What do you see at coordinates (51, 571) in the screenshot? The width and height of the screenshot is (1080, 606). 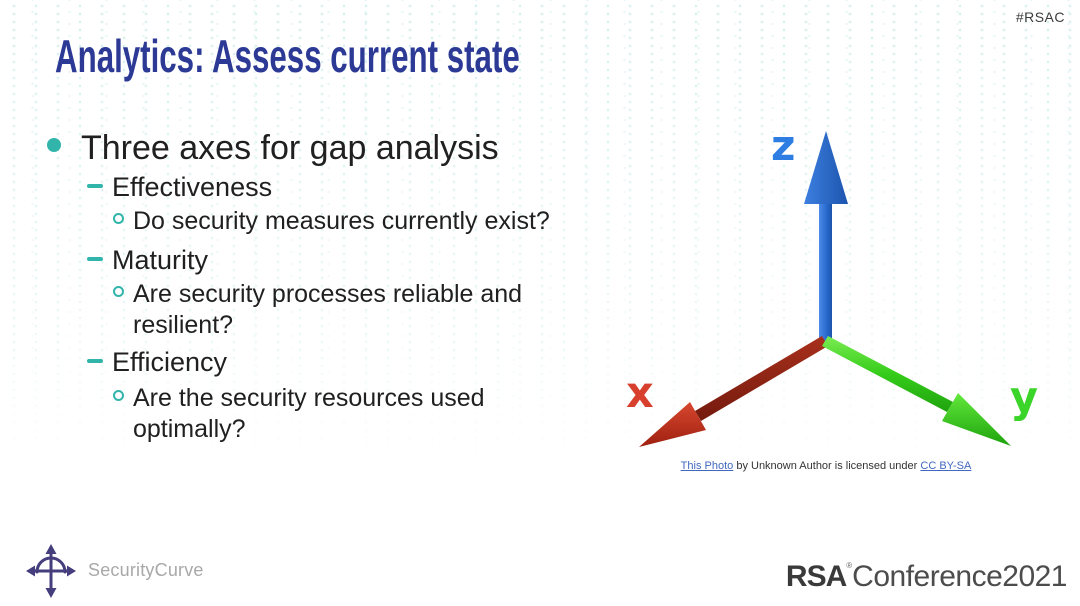 I see `securitycurve-icon` at bounding box center [51, 571].